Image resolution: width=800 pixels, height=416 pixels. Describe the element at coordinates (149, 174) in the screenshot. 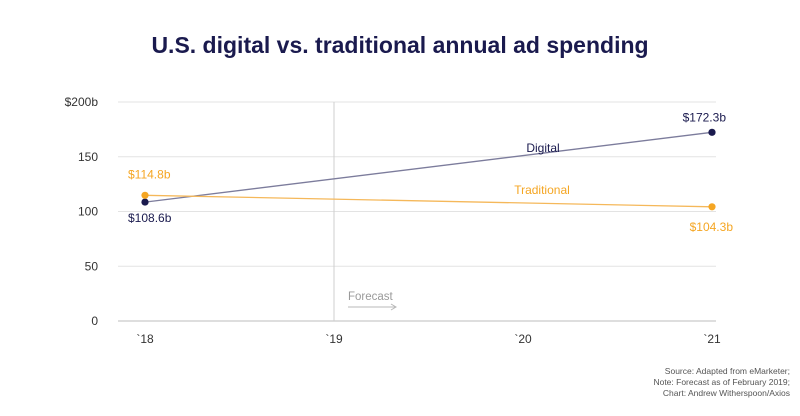

I see `start-value-label: $114.8b` at that location.